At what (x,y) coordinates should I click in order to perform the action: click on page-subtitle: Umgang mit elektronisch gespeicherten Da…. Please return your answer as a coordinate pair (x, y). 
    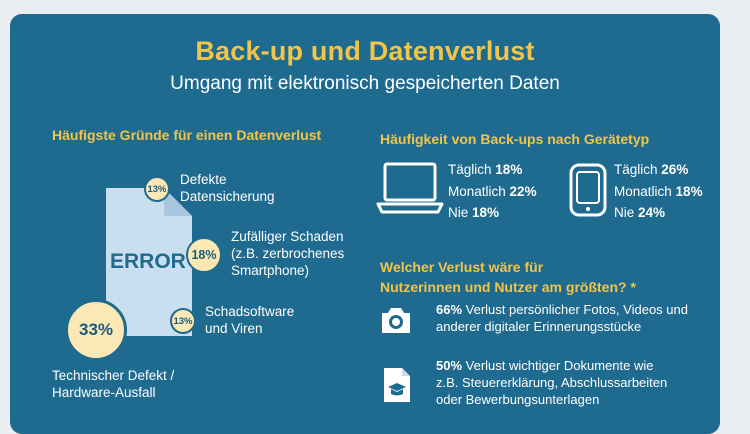
    Looking at the image, I should click on (365, 83).